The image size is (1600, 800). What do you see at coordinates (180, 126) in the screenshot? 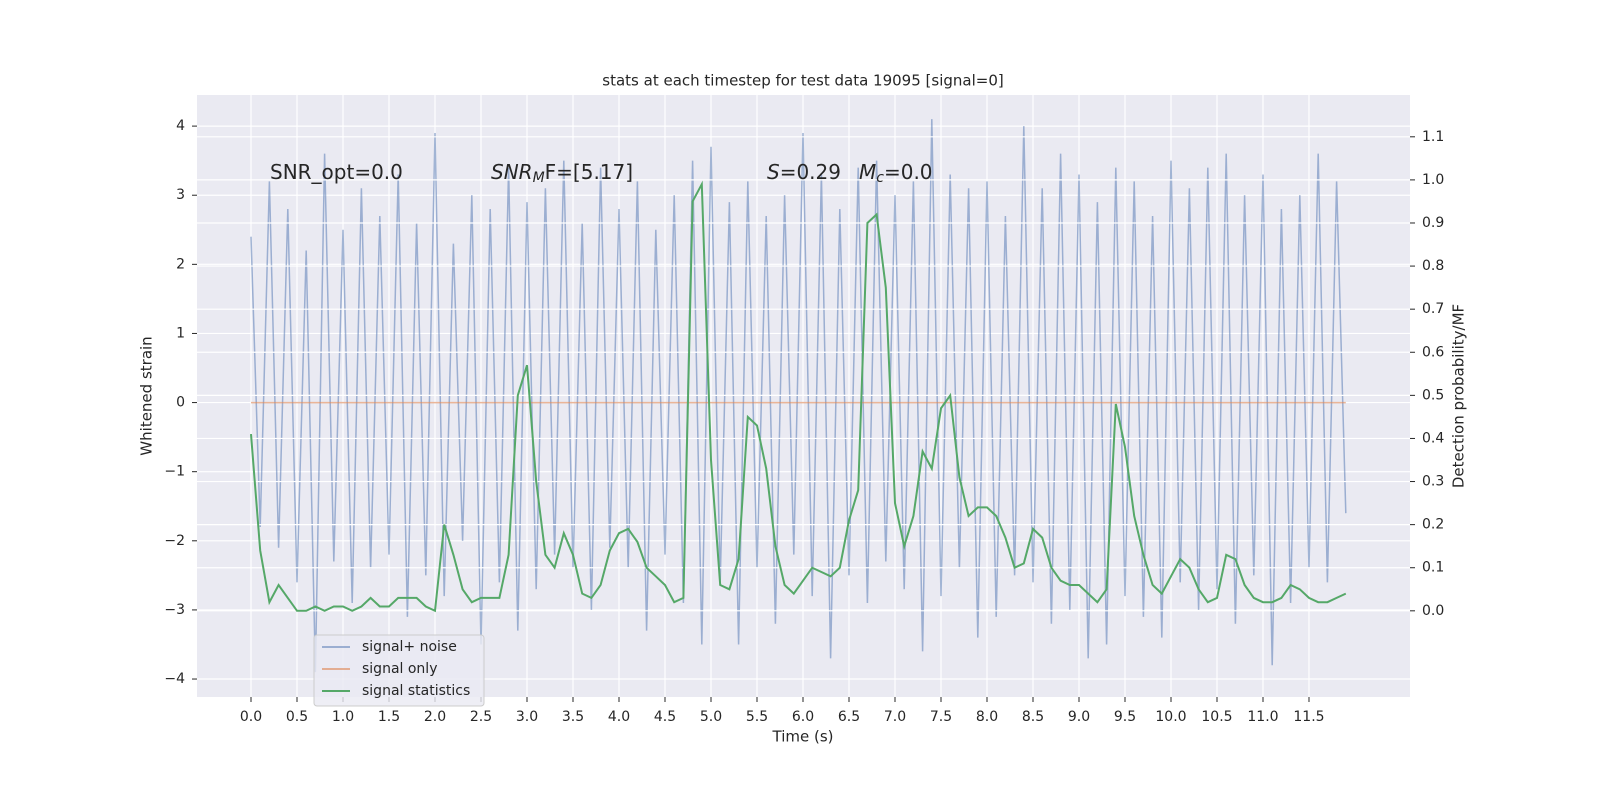
I see `y-tick-label: 4` at bounding box center [180, 126].